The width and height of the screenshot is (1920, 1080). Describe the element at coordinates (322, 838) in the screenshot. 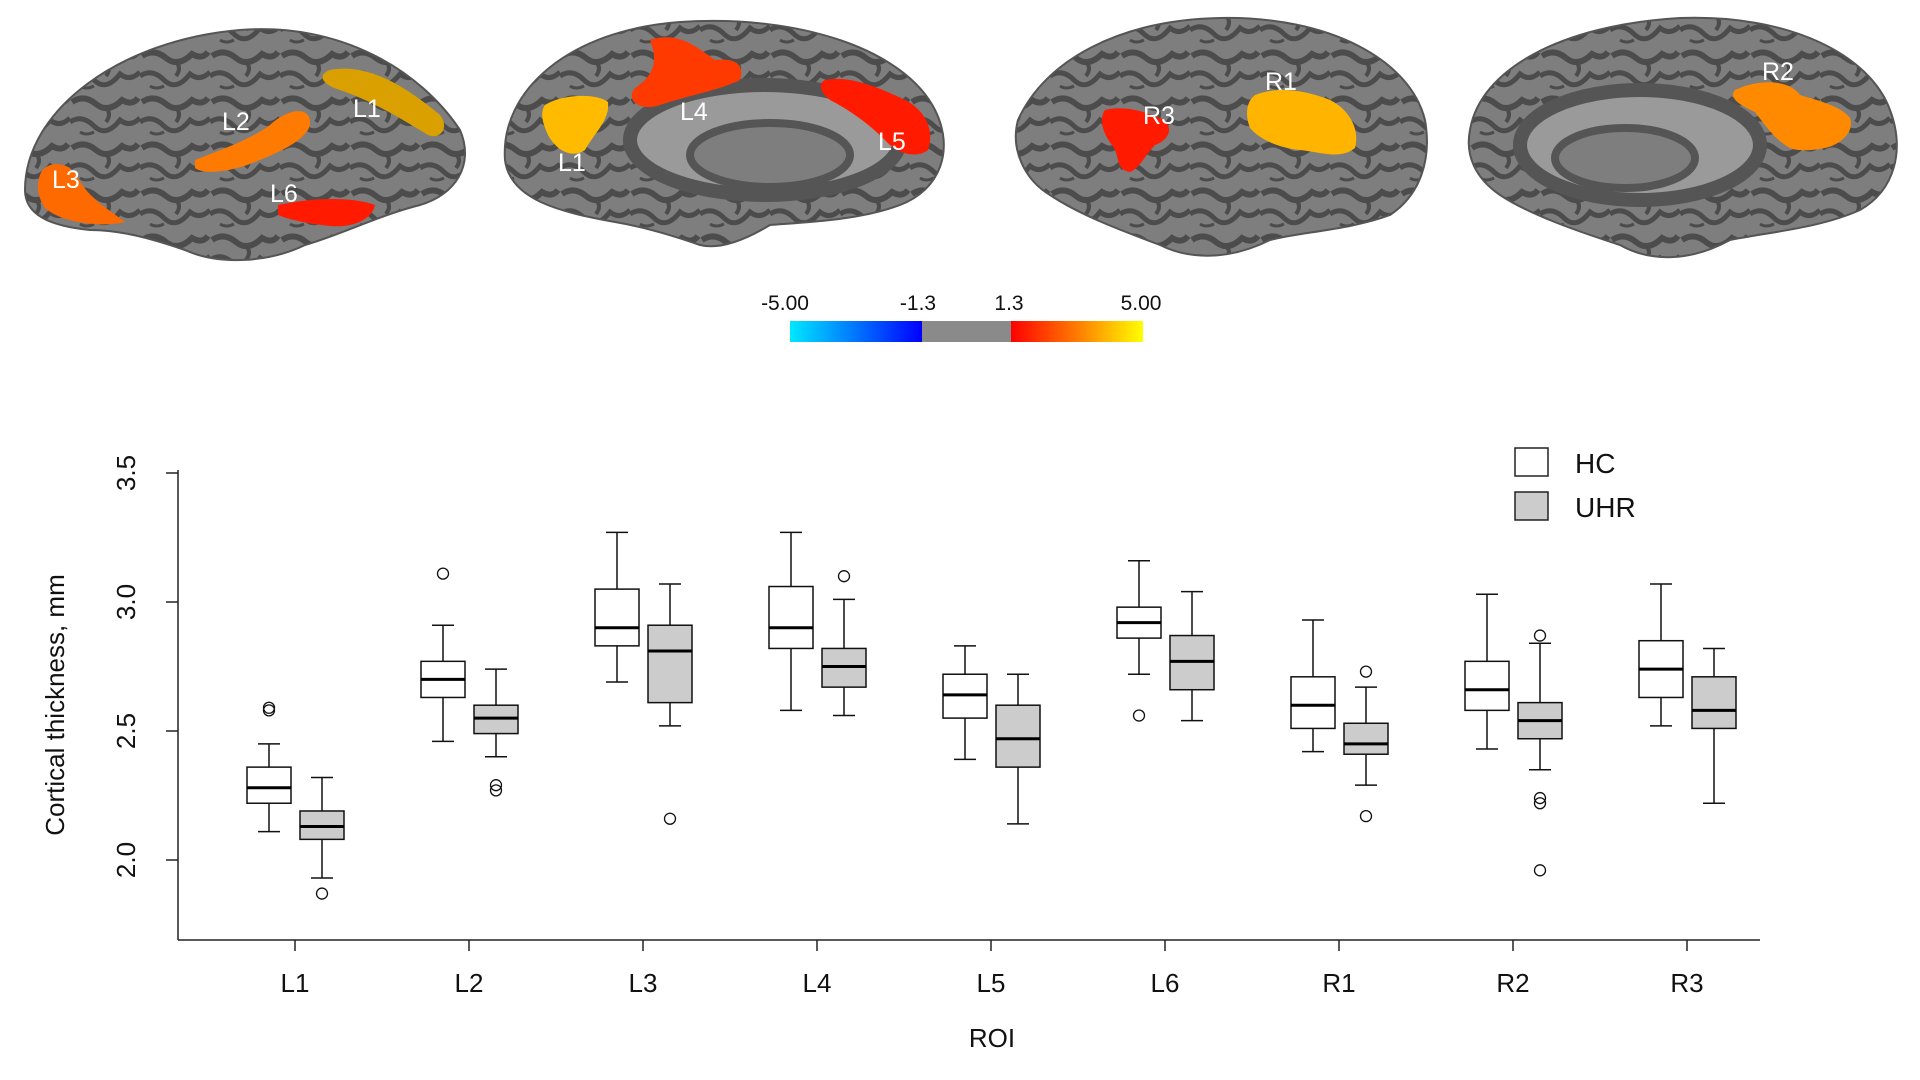

I see `box-uhr-l1` at that location.